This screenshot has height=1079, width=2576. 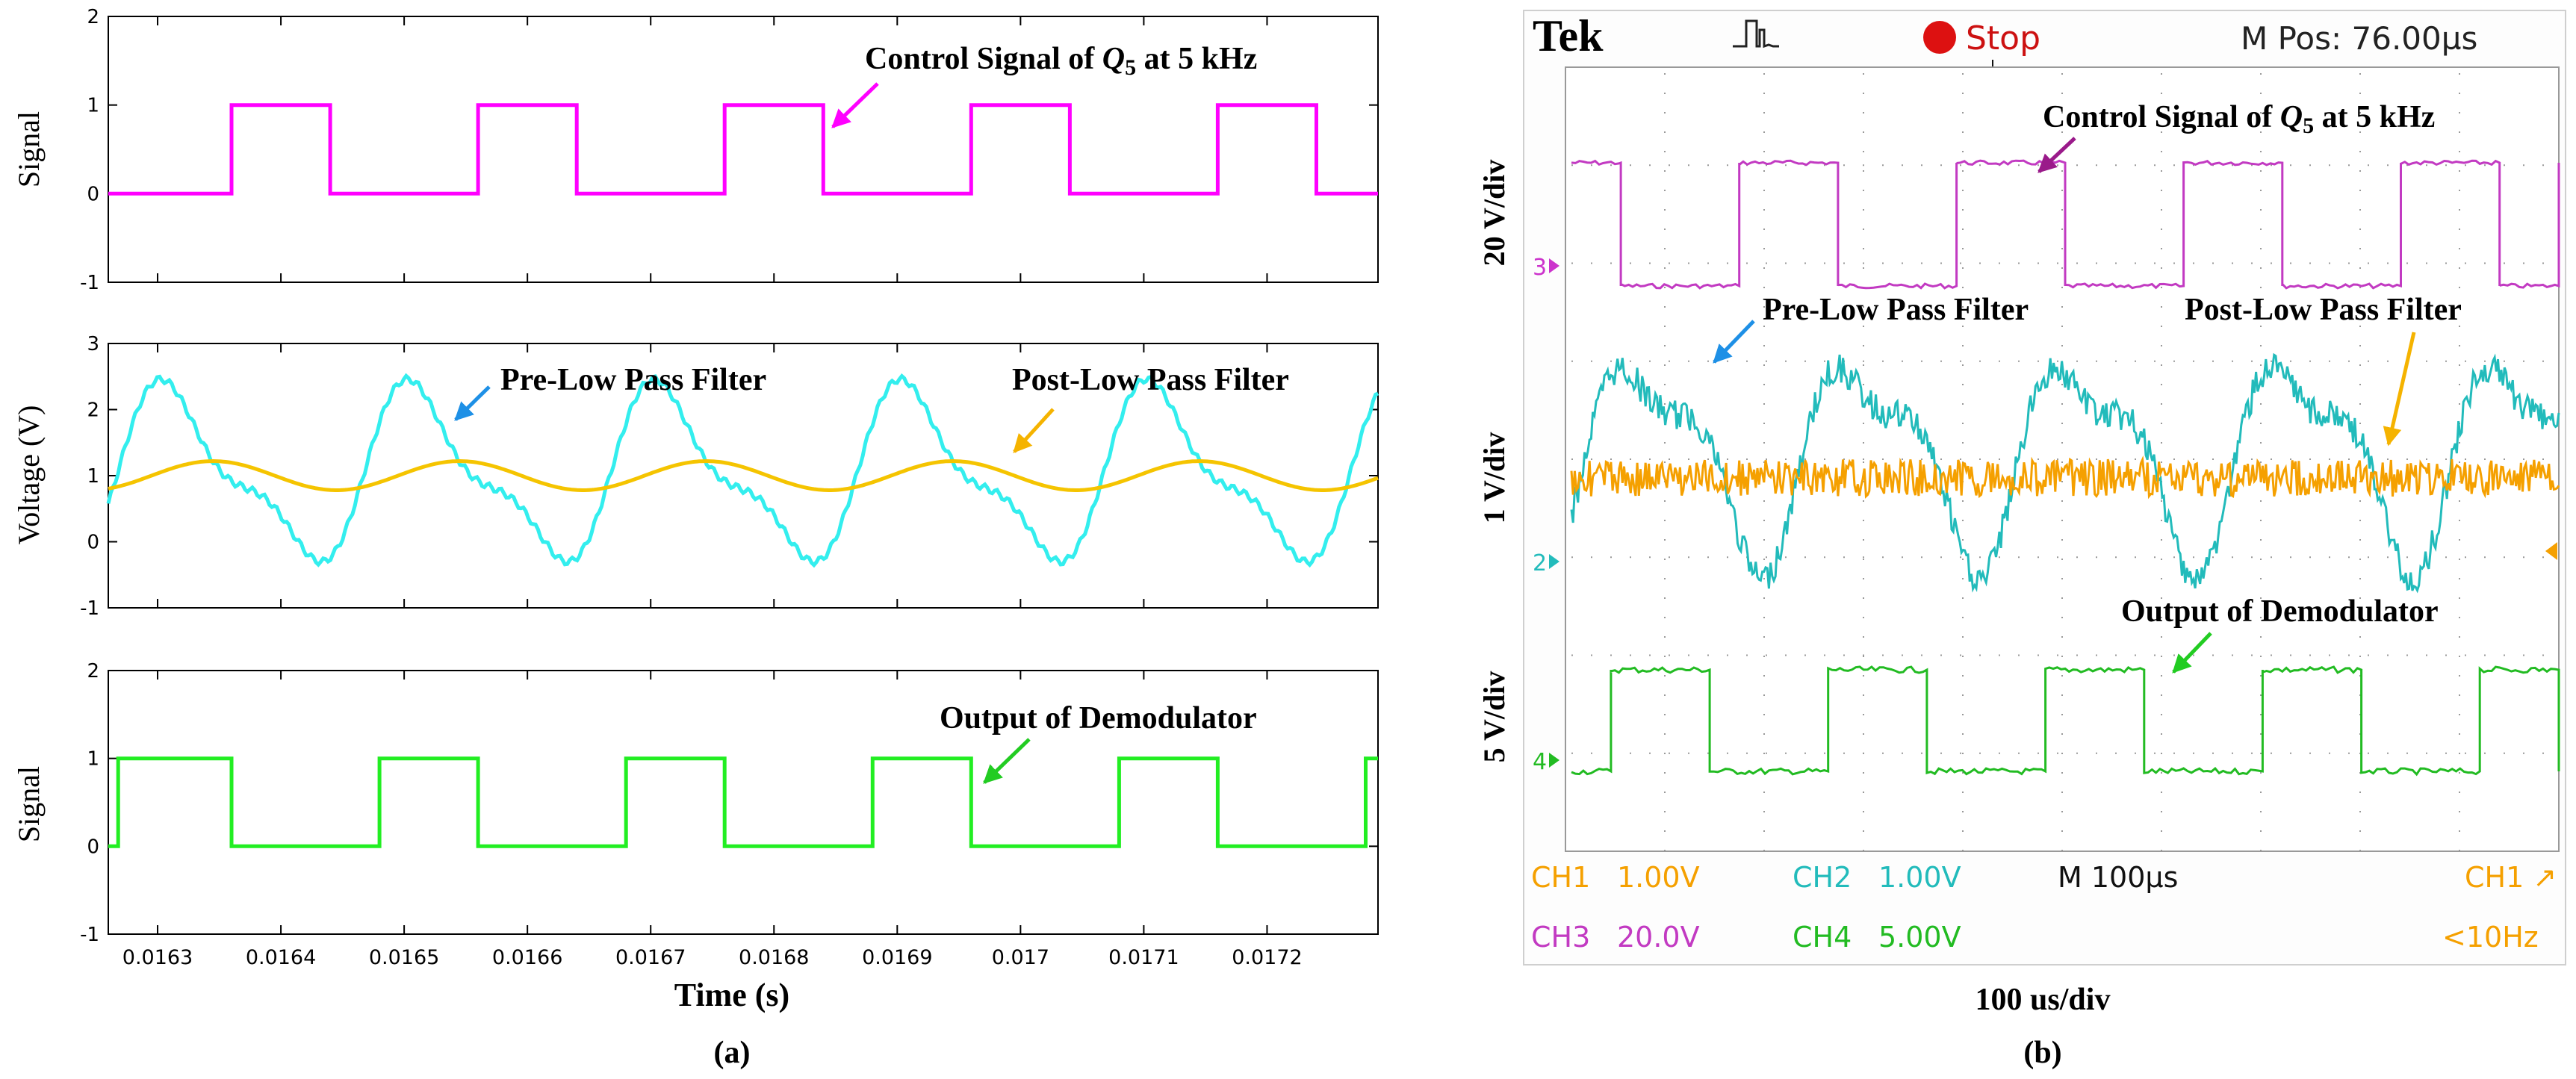 What do you see at coordinates (2065, 224) in the screenshot?
I see `scope-ch3-trace` at bounding box center [2065, 224].